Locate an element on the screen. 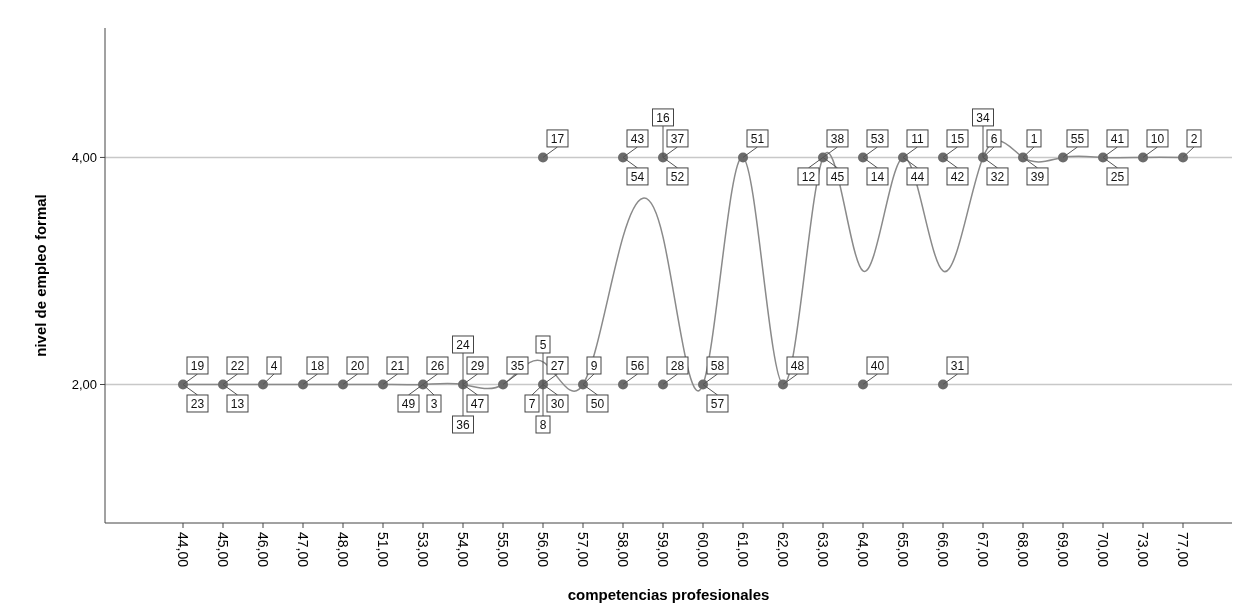 This screenshot has width=1240, height=609. annotation: 1 is located at coordinates (1034, 138).